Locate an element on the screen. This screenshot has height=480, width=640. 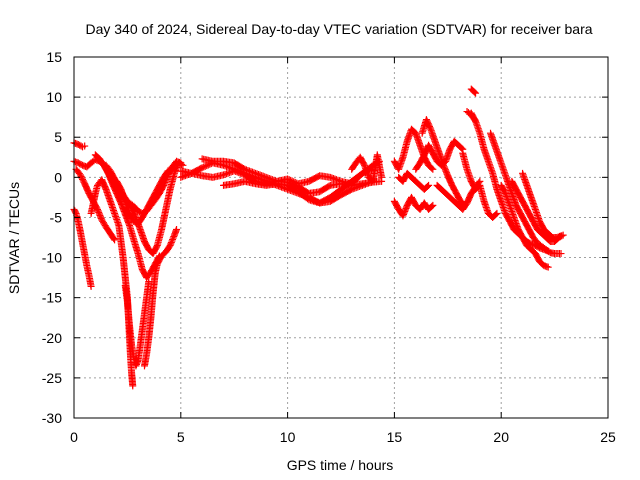
y-tick-label: 5 is located at coordinates (58, 137).